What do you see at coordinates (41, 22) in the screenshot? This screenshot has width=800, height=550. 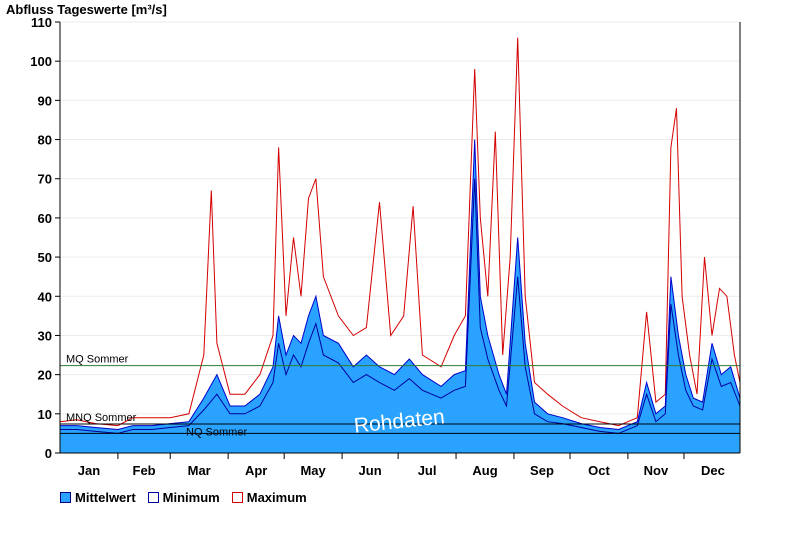 I see `y-tick-label-11: 110` at bounding box center [41, 22].